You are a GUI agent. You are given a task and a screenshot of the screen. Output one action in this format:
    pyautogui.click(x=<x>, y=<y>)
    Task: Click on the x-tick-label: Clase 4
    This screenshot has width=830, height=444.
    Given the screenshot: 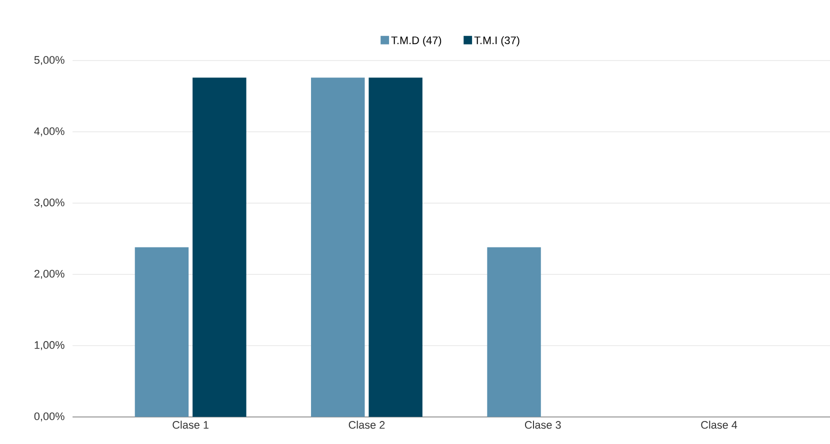 What is the action you would take?
    pyautogui.click(x=719, y=424)
    